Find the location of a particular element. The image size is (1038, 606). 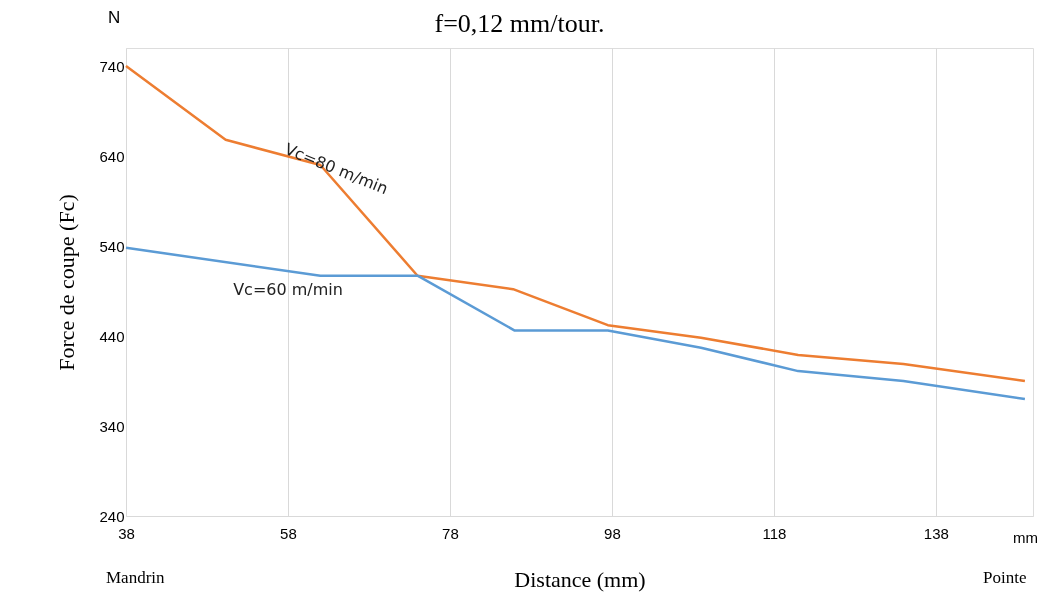

chart-title: f=0,12 mm/tour. is located at coordinates (519, 23).